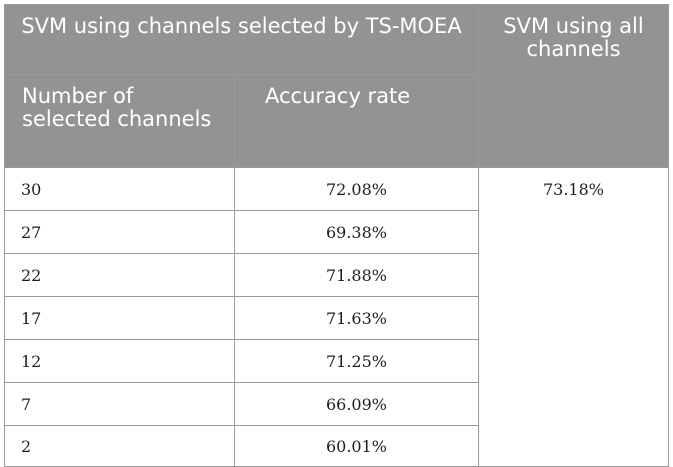  I want to click on cell-accuracy: 60.01%, so click(356, 446).